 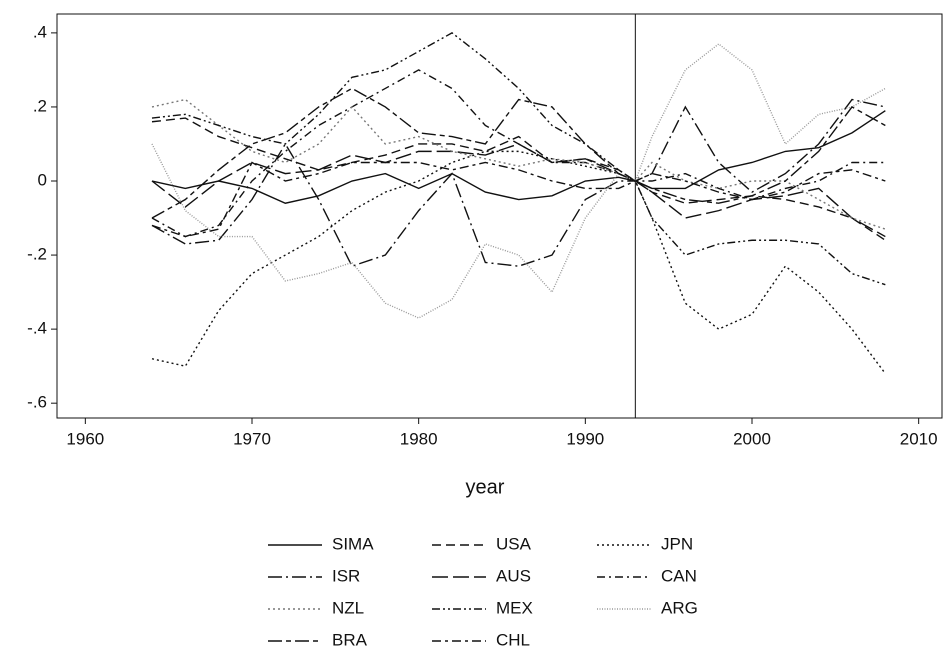 What do you see at coordinates (485, 487) in the screenshot?
I see `x-axis-label: year` at bounding box center [485, 487].